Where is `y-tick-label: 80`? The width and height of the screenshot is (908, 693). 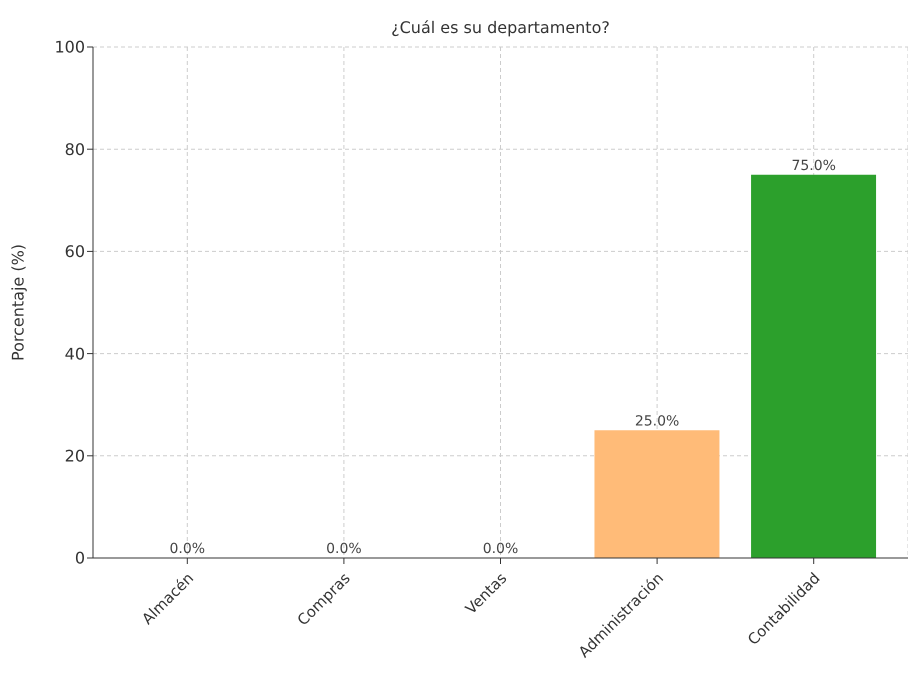 y-tick-label: 80 is located at coordinates (74, 149).